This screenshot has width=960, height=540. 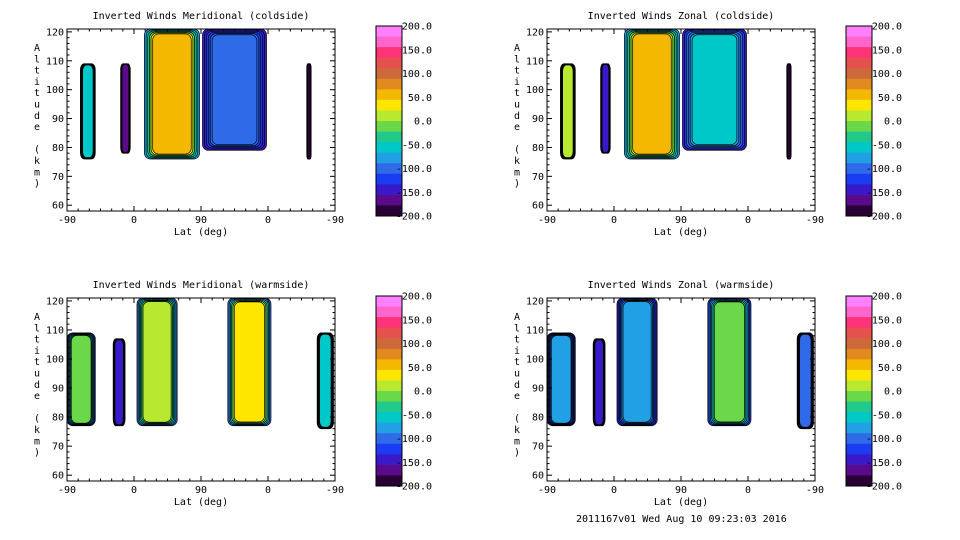 What do you see at coordinates (538, 148) in the screenshot?
I see `y-tick-label: 80` at bounding box center [538, 148].